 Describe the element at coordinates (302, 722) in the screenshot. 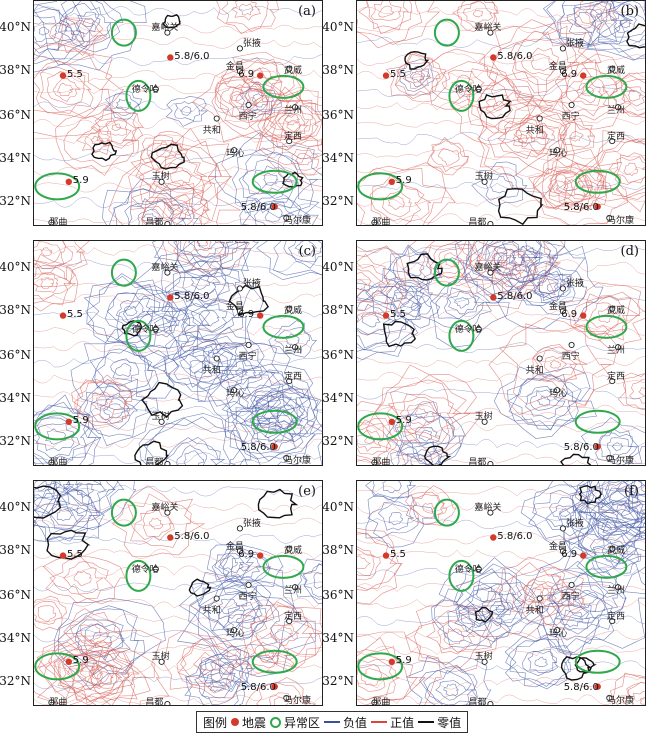

I see `legend-label: 异常区` at that location.